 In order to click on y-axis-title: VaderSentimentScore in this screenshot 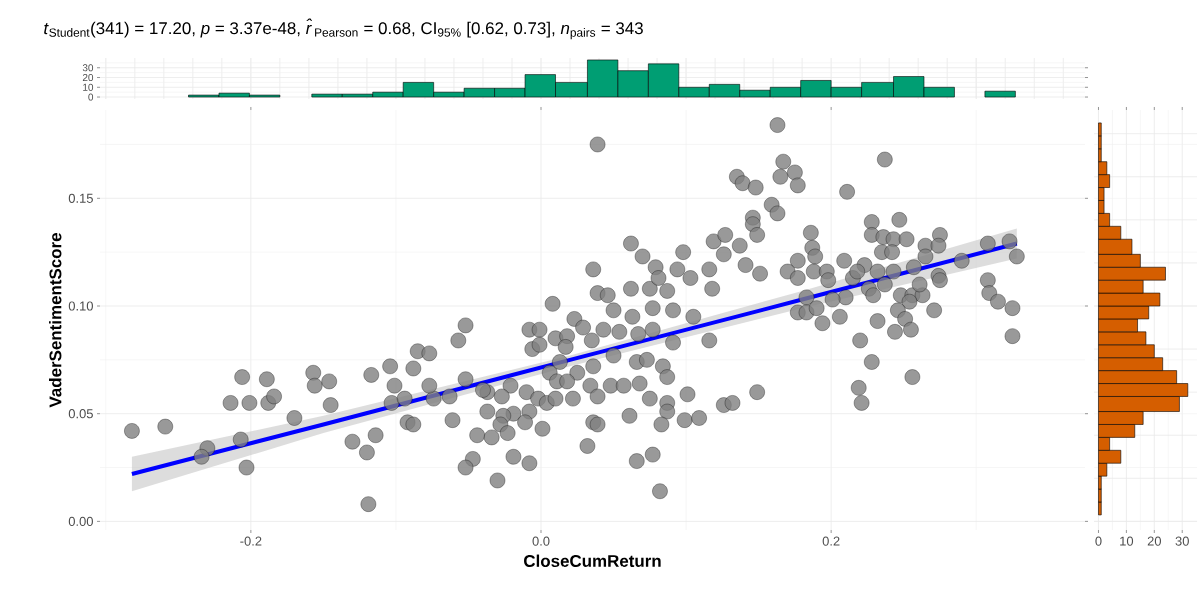, I will do `click(55, 320)`.